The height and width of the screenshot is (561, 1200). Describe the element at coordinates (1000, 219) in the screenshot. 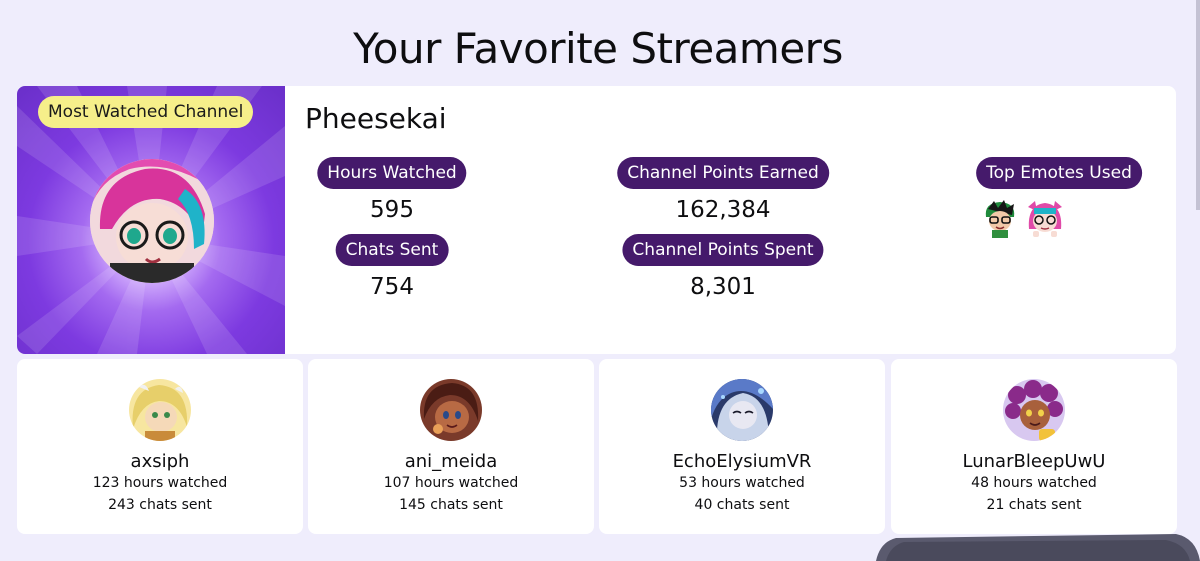

I see `green-haired-emote-icon` at that location.